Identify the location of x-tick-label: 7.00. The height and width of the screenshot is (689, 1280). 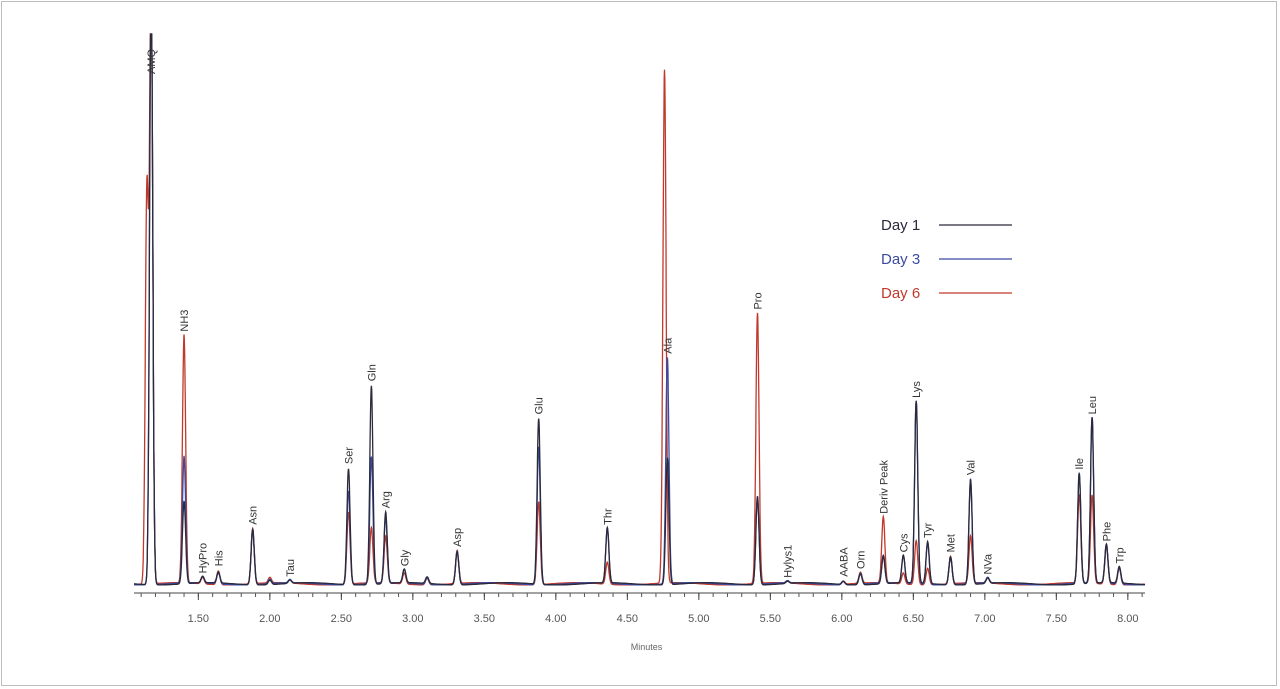
(984, 619).